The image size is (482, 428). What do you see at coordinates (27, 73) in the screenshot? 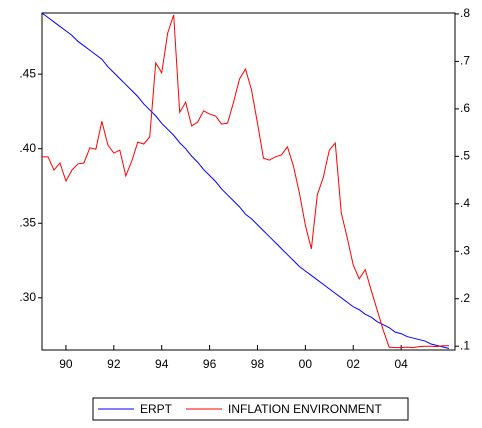
I see `y-tick-label: .45` at bounding box center [27, 73].